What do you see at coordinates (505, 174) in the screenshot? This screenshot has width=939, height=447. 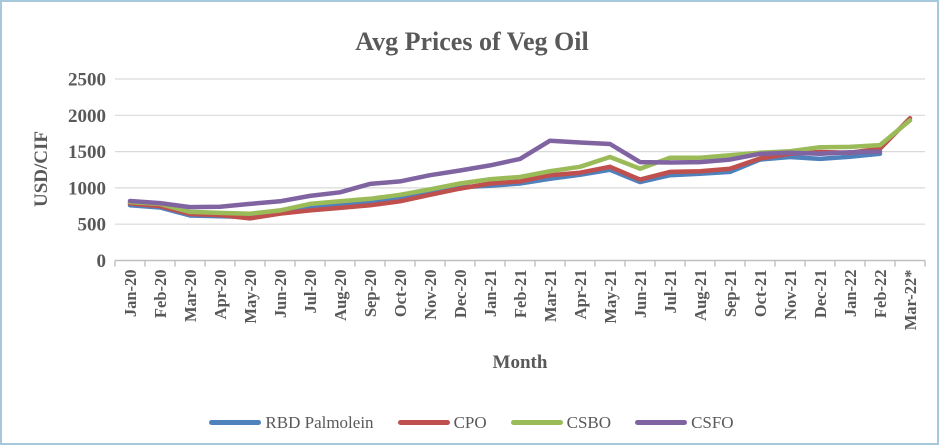 I see `series-line-csfo` at bounding box center [505, 174].